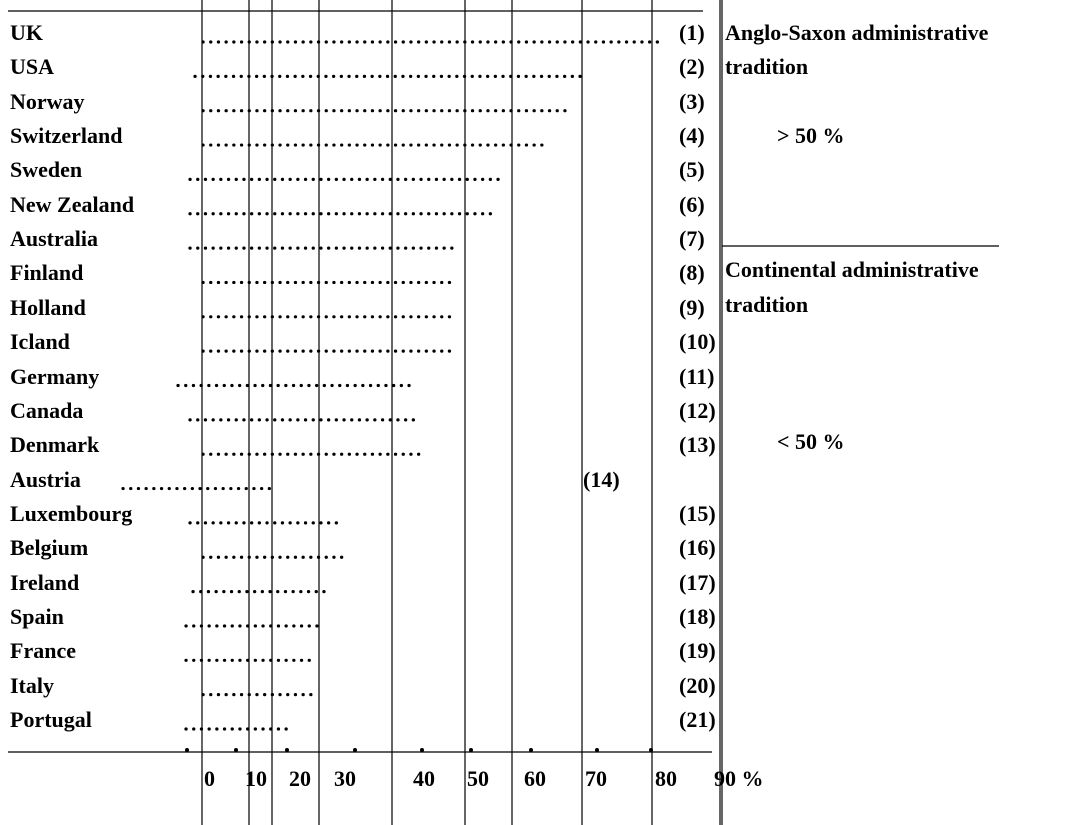 This screenshot has width=1073, height=825. I want to click on rank-label: (2), so click(692, 67).